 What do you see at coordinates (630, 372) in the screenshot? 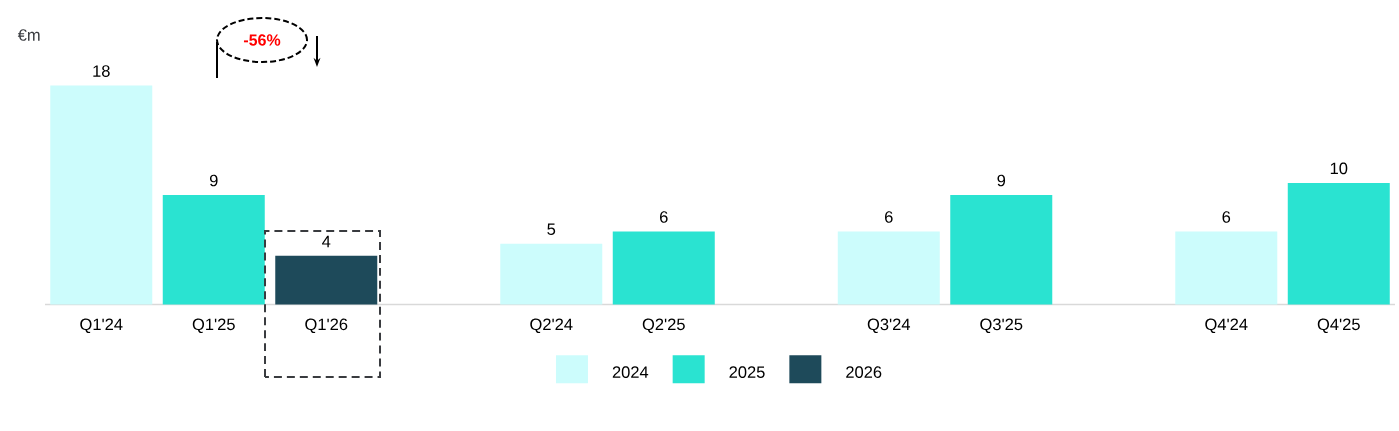
I see `legend-label: 2024` at bounding box center [630, 372].